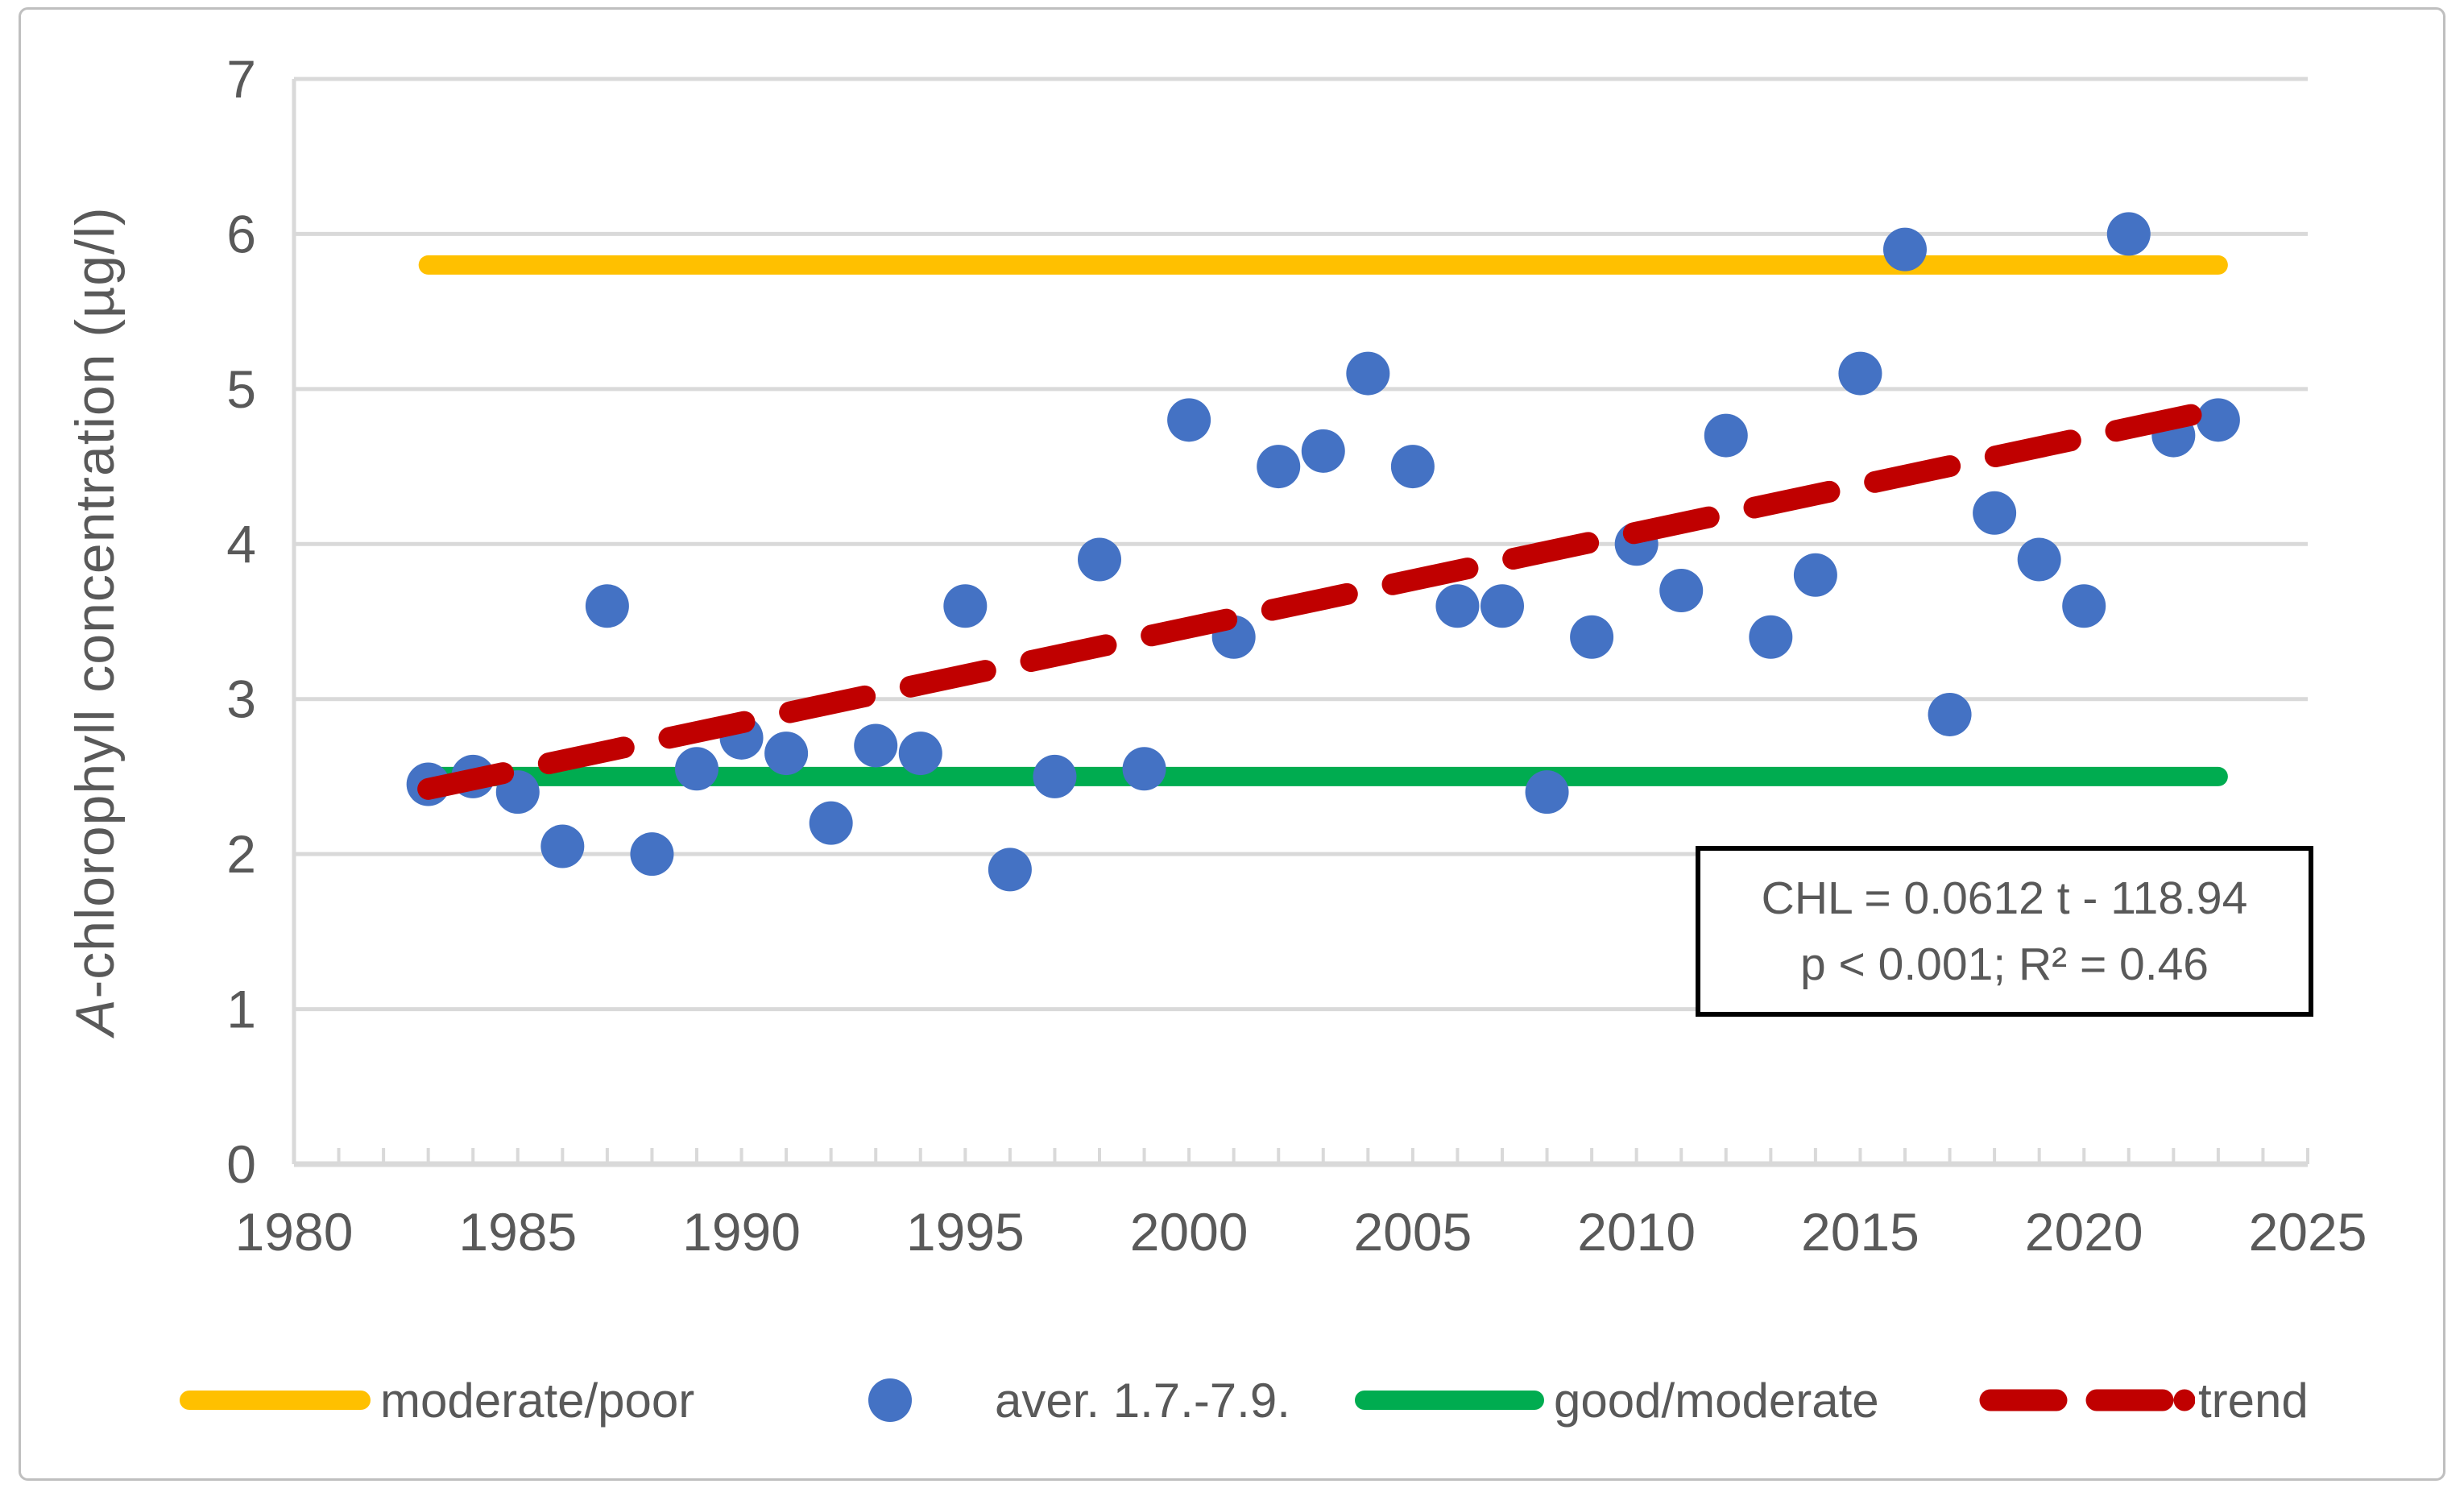 The height and width of the screenshot is (1488, 2464). I want to click on x-tick-label-2020: 2020, so click(2084, 1232).